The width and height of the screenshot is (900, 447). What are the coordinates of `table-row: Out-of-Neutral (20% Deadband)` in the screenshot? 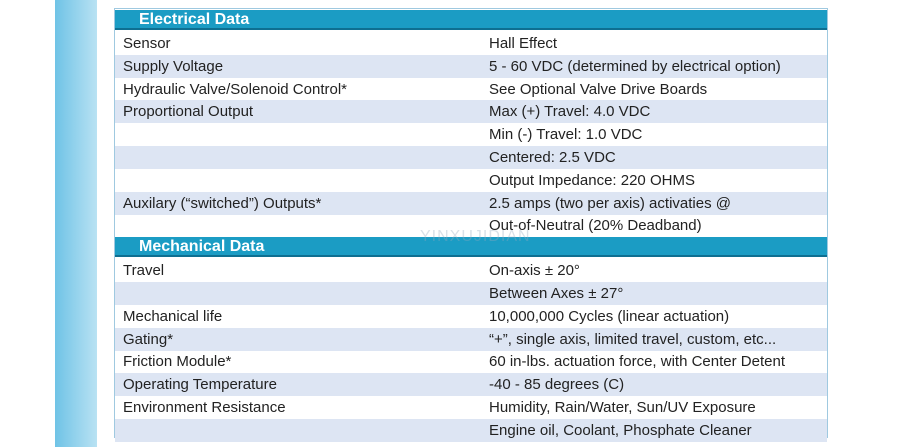 It's located at (471, 225).